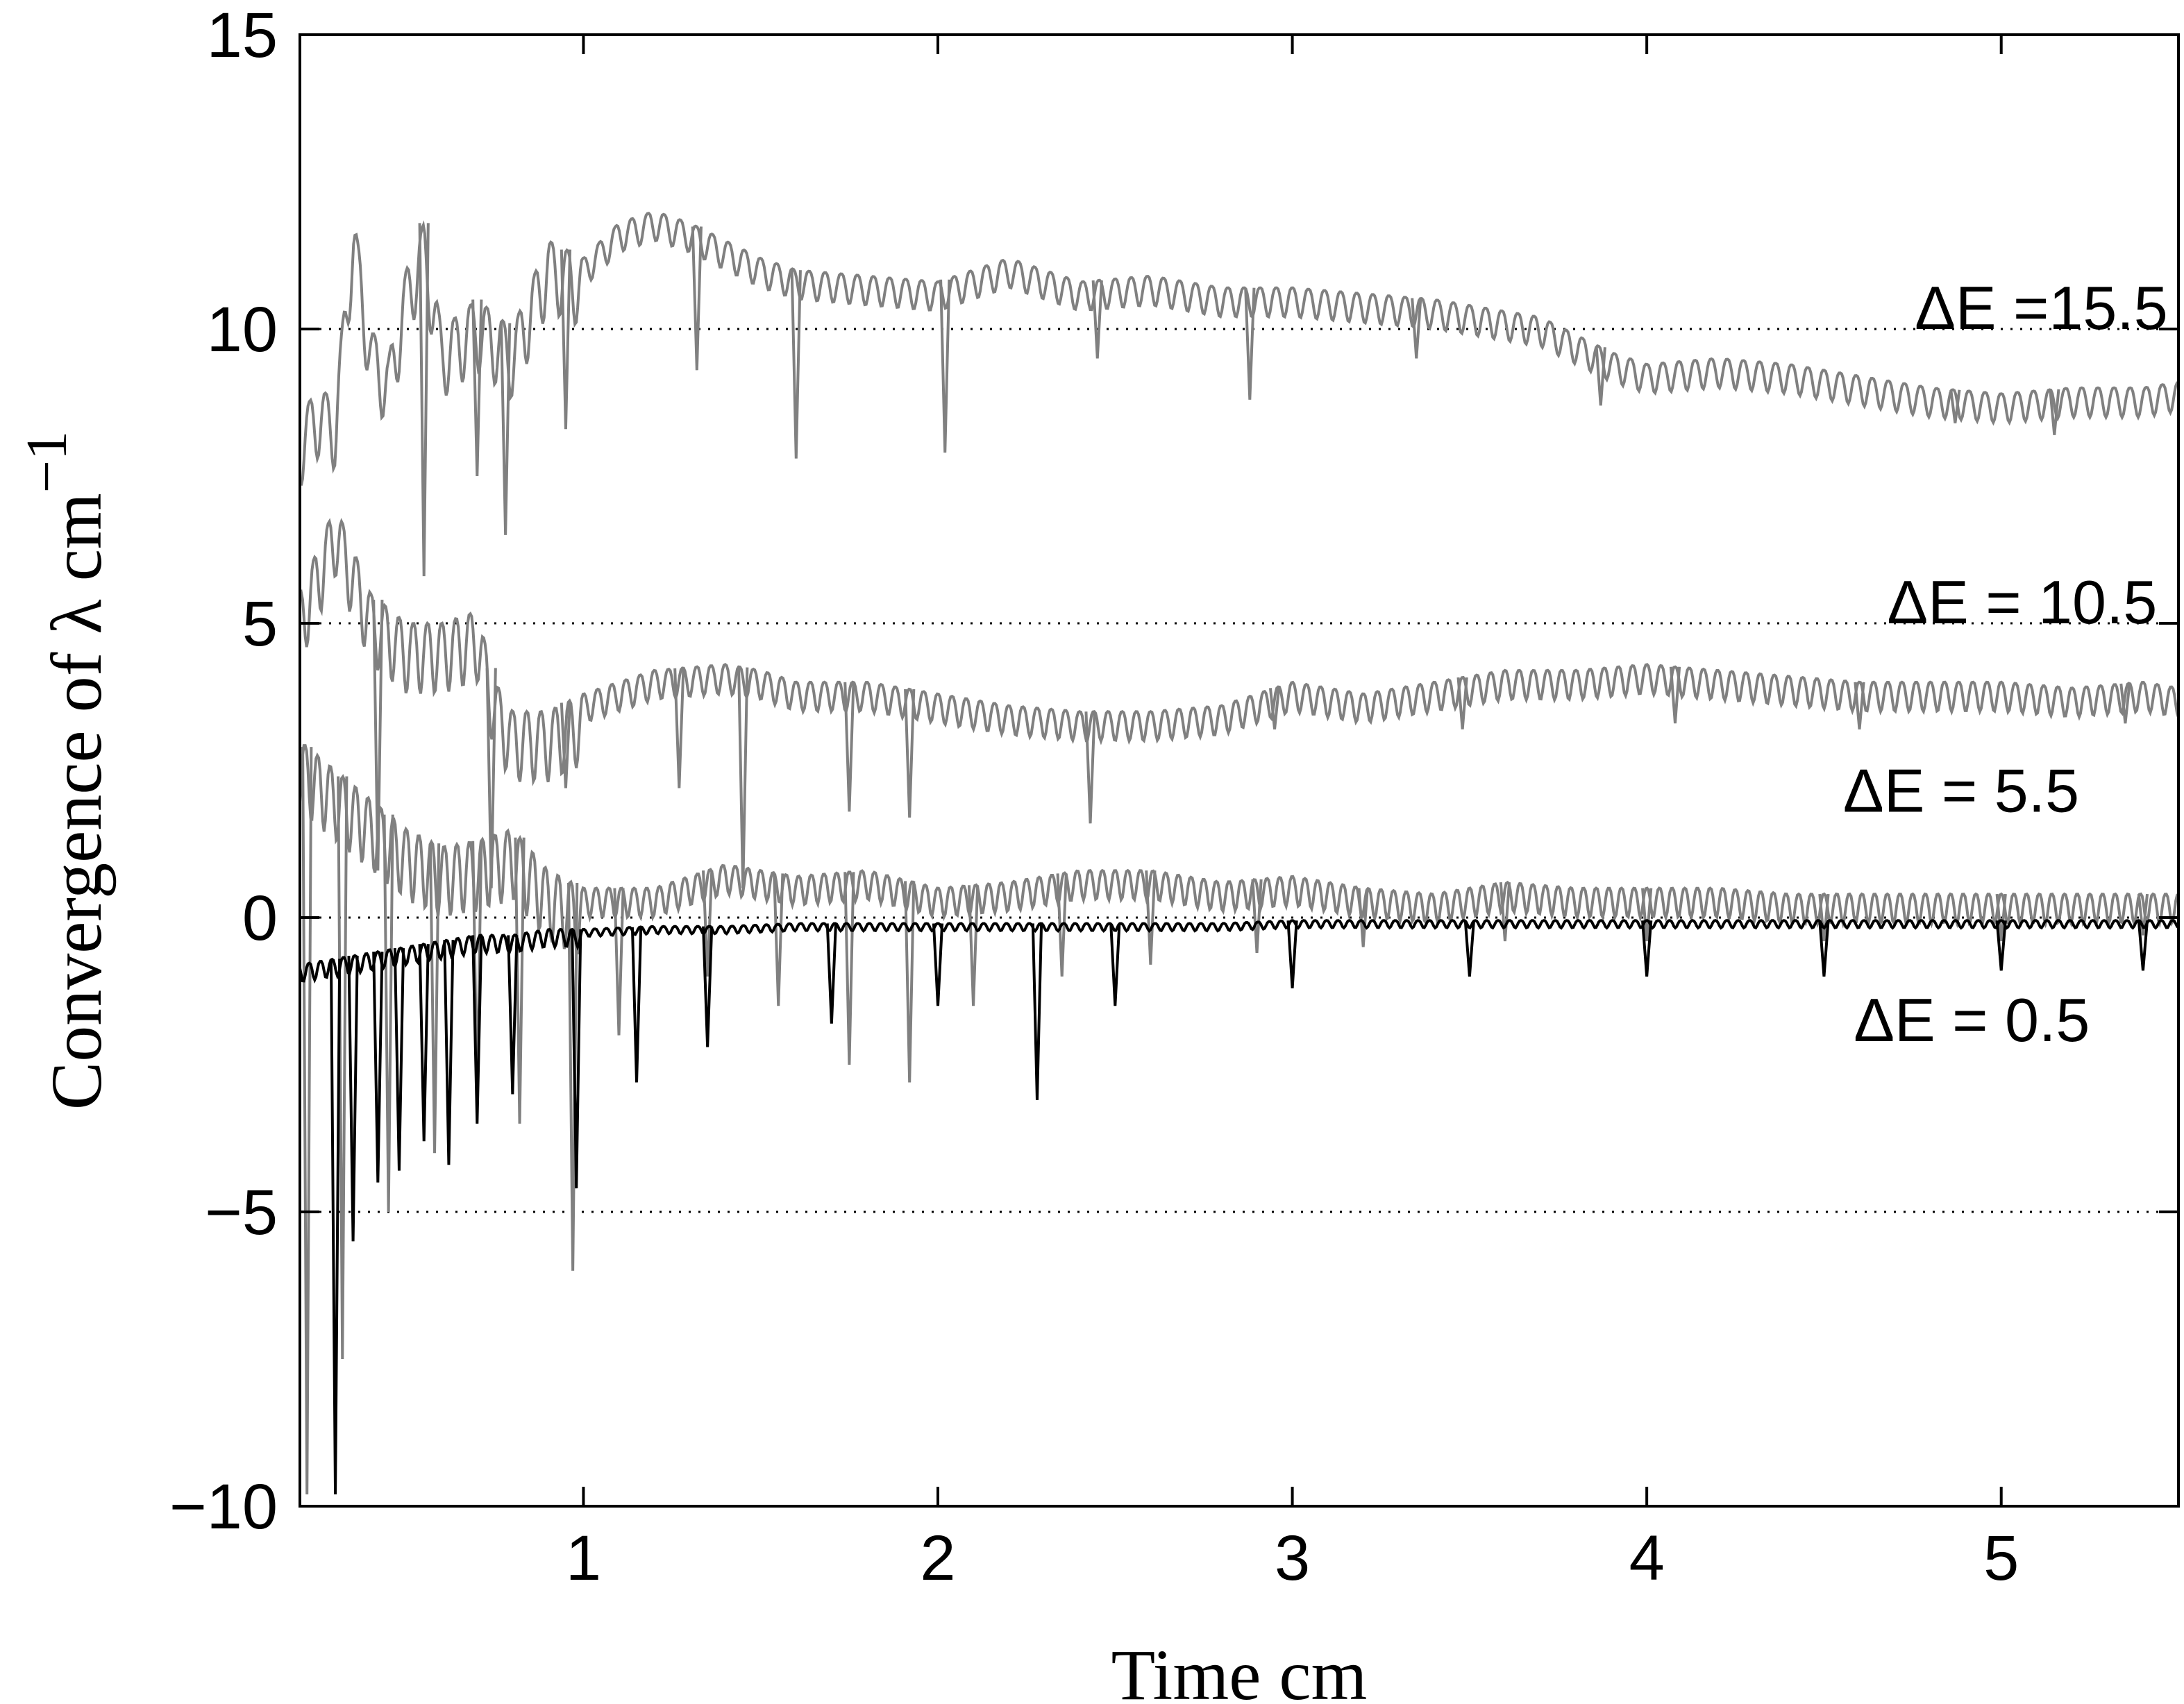  I want to click on y-axis-title: Convergence of λ cm−1, so click(66, 770).